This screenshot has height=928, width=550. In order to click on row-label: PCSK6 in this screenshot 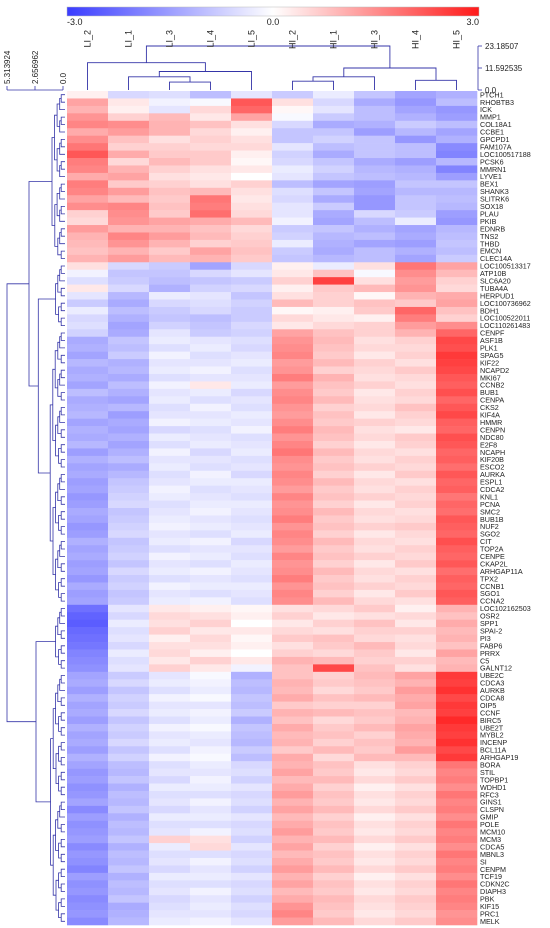, I will do `click(492, 161)`.